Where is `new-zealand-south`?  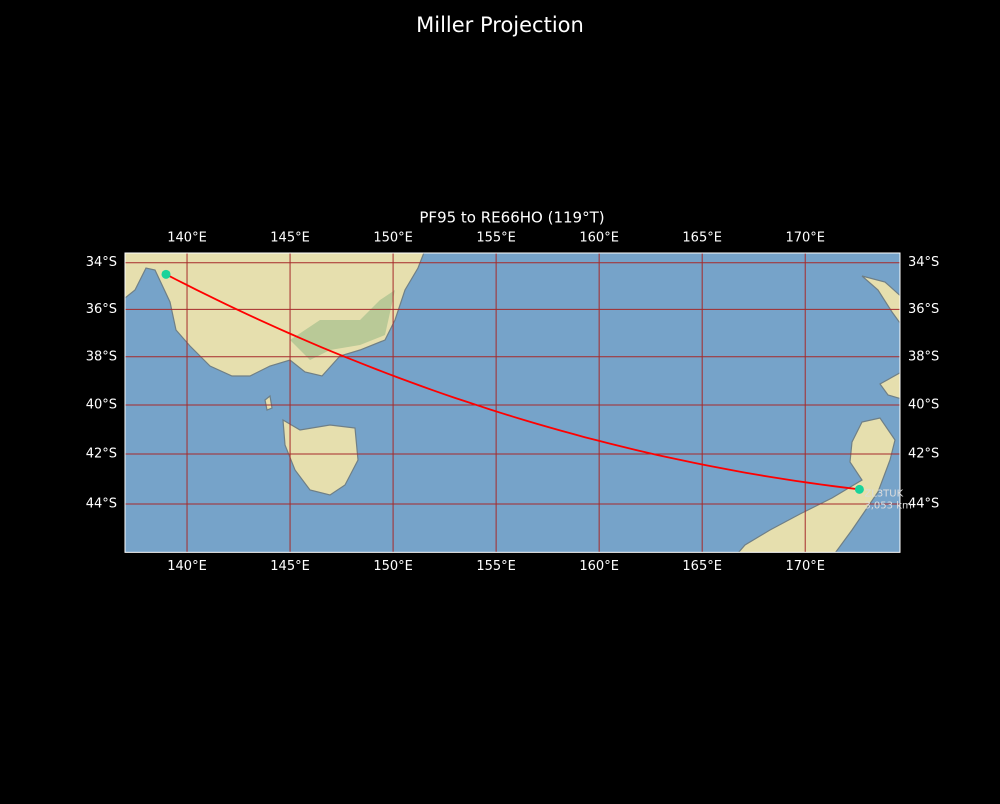
new-zealand-south is located at coordinates (816, 485).